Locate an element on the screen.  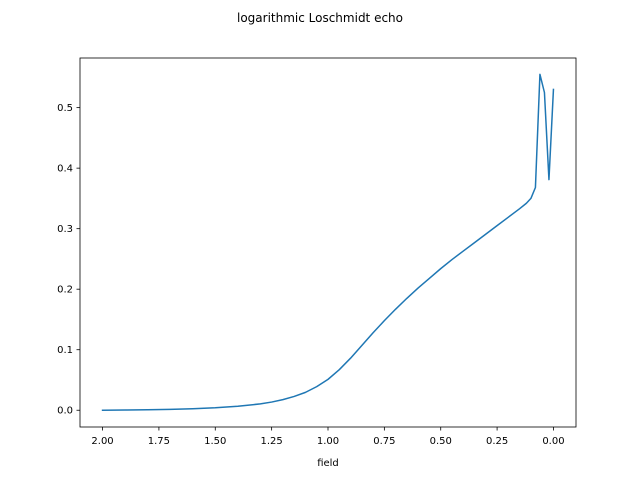
x-tick-label: 0.50 is located at coordinates (441, 441).